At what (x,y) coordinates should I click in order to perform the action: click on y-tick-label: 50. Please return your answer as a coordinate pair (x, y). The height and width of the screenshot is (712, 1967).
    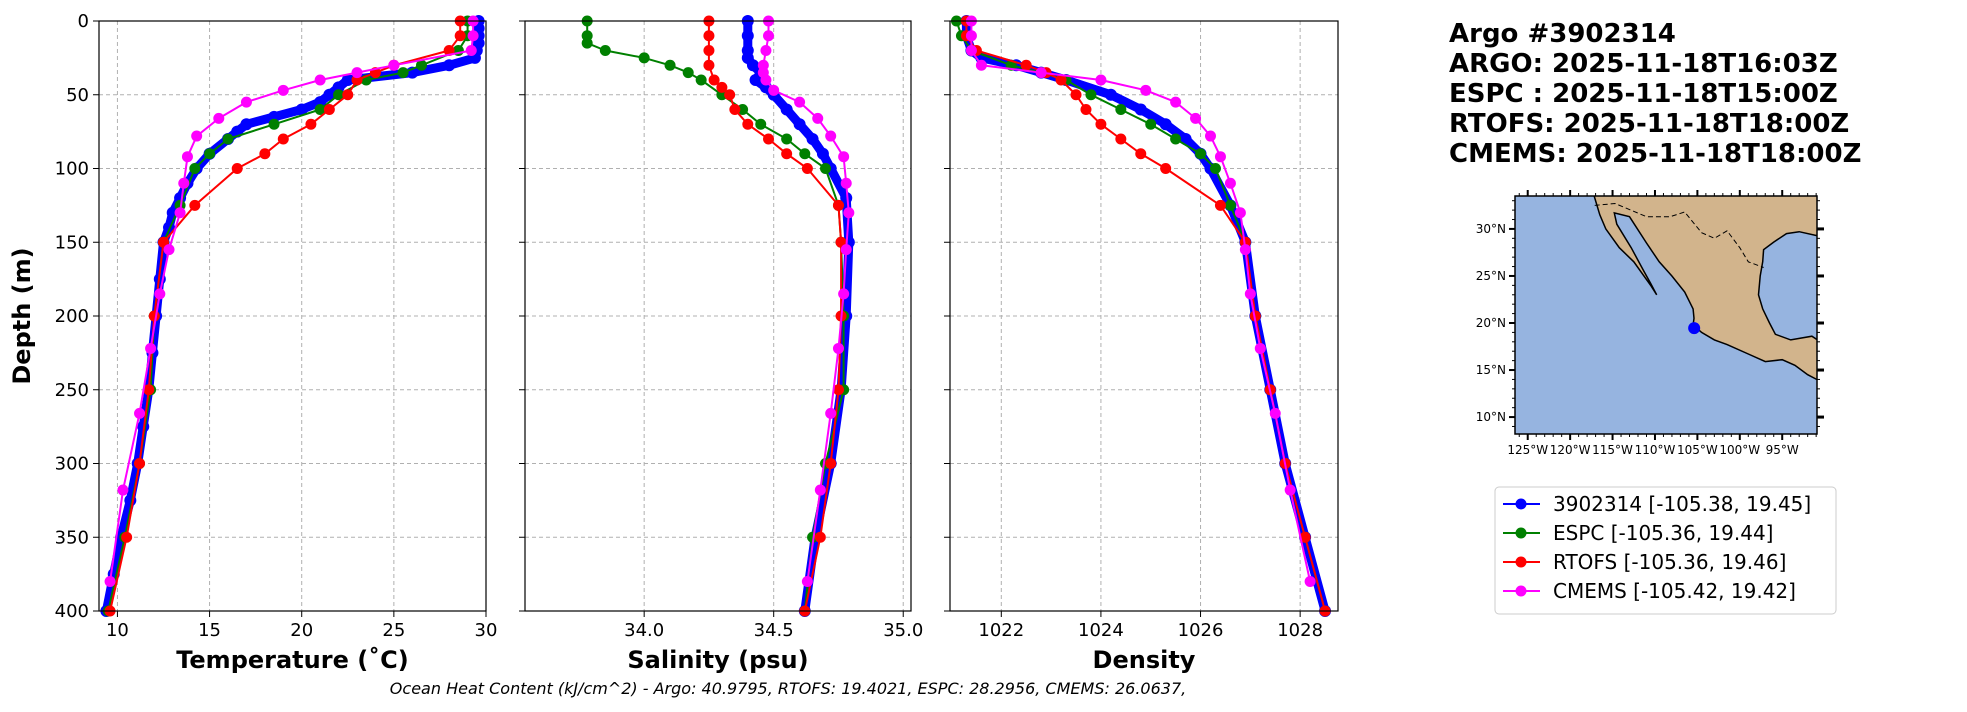
    Looking at the image, I should click on (77, 95).